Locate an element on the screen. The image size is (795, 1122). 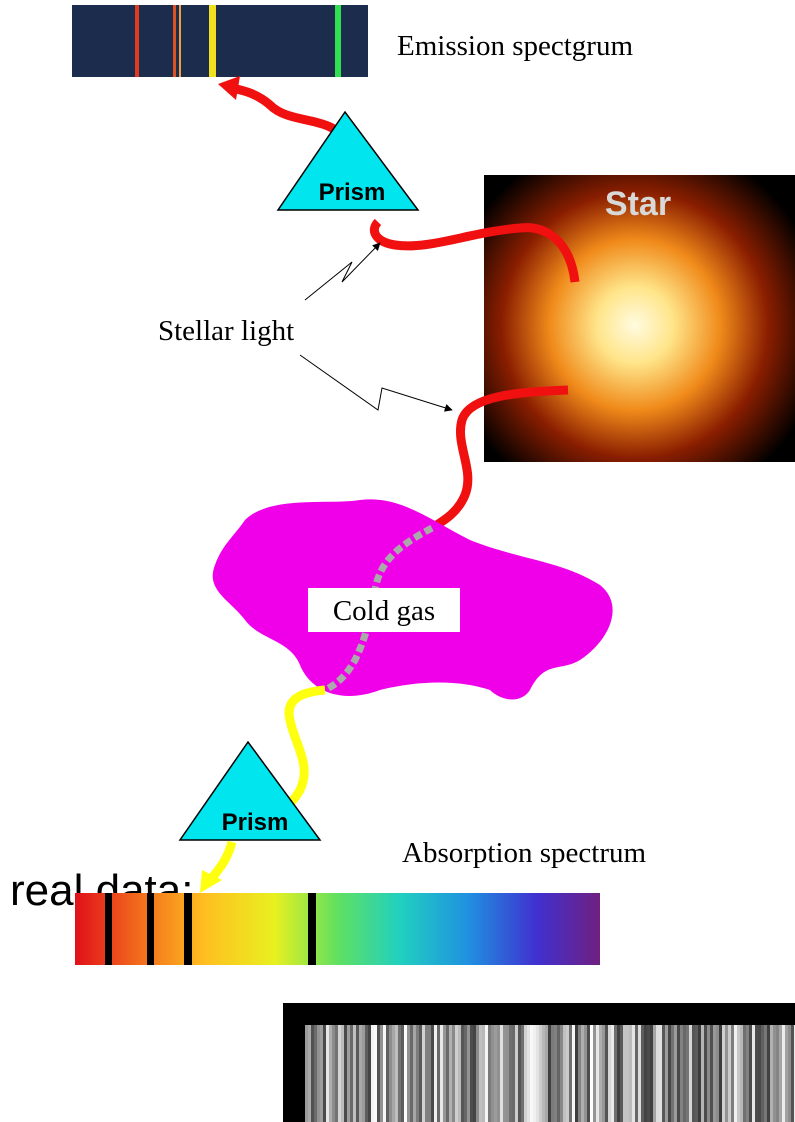
absorption-spectrum is located at coordinates (337, 929).